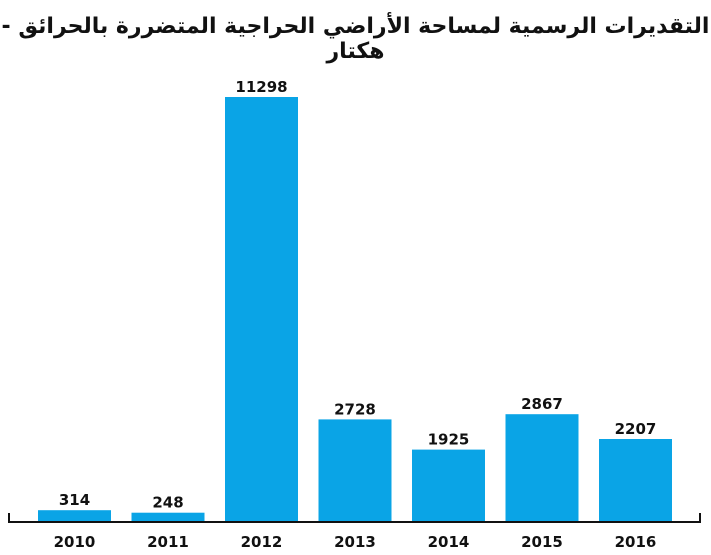  I want to click on x-tick-label-2016: 2016, so click(636, 542).